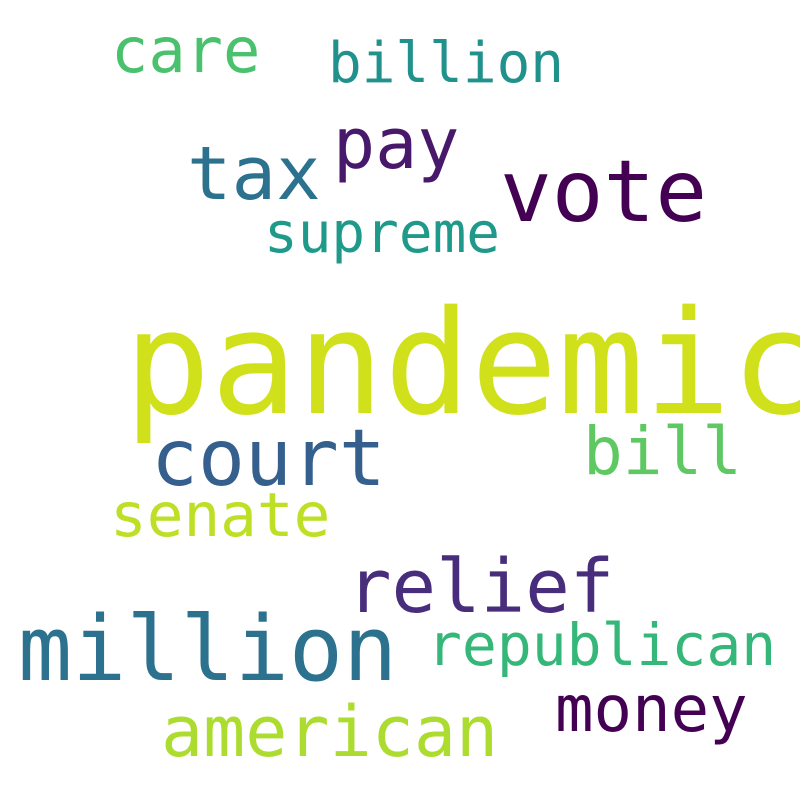 The width and height of the screenshot is (800, 800). Describe the element at coordinates (220, 515) in the screenshot. I see `word-senate: senate` at that location.